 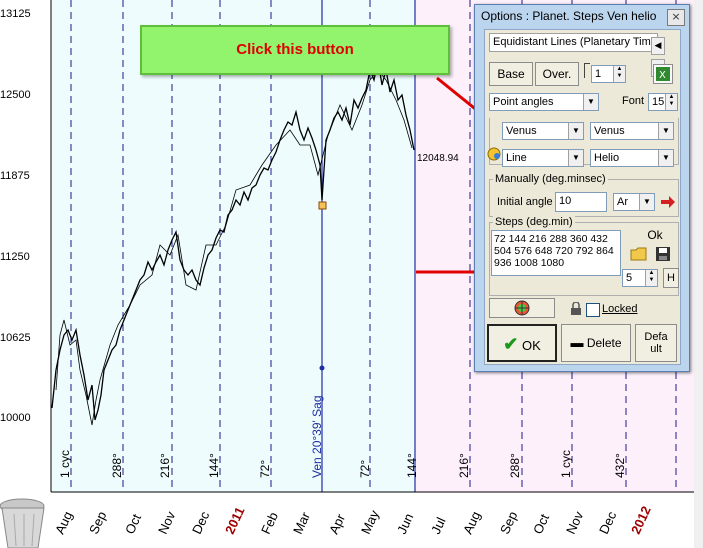 I want to click on initial-angle-field: 10, so click(x=581, y=202).